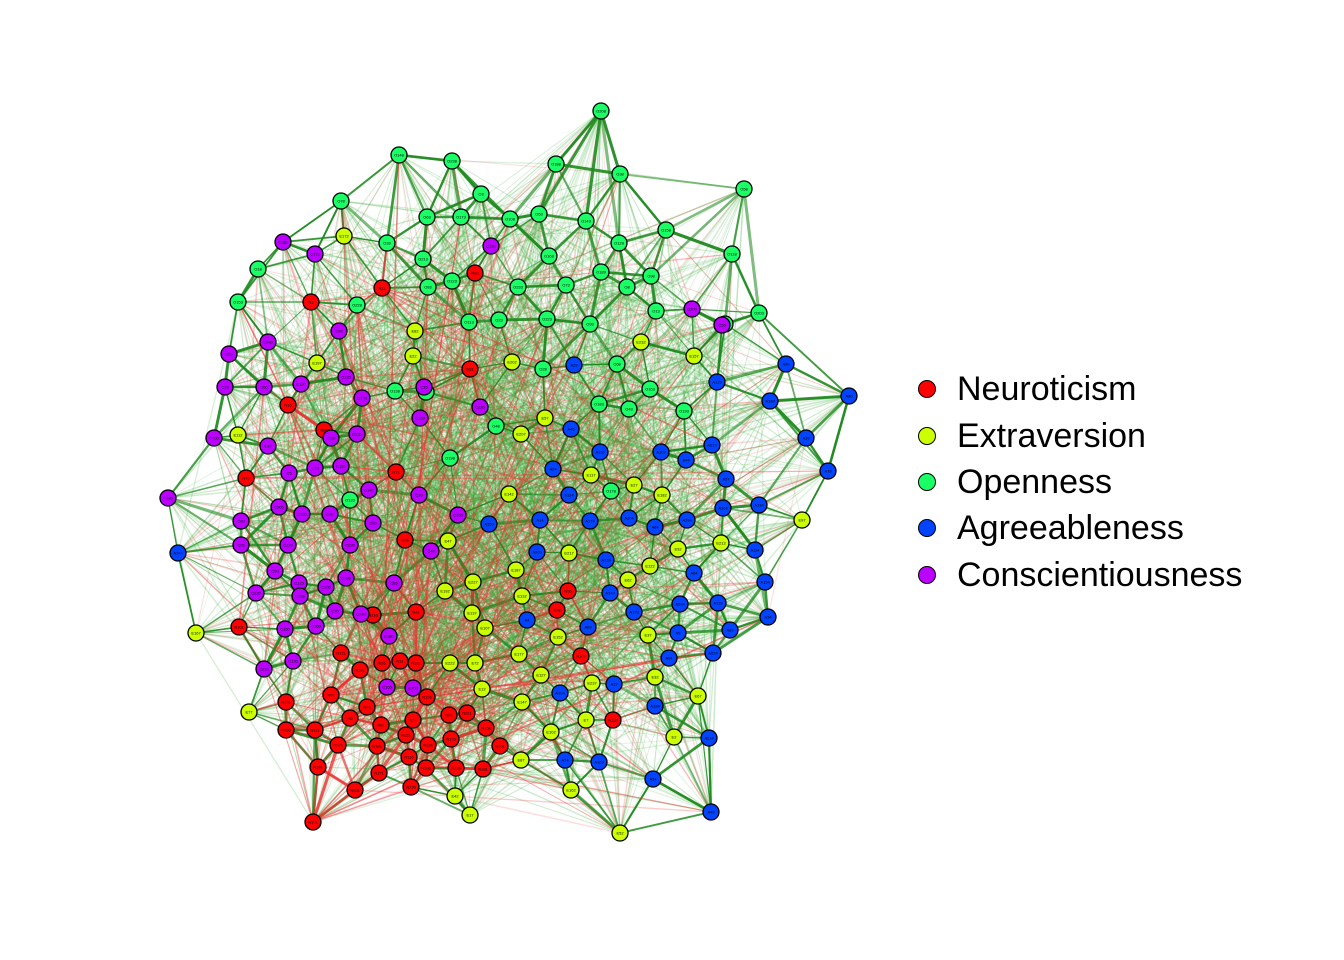 This screenshot has width=1344, height=960. Describe the element at coordinates (382, 288) in the screenshot. I see `node-n11: N11` at that location.